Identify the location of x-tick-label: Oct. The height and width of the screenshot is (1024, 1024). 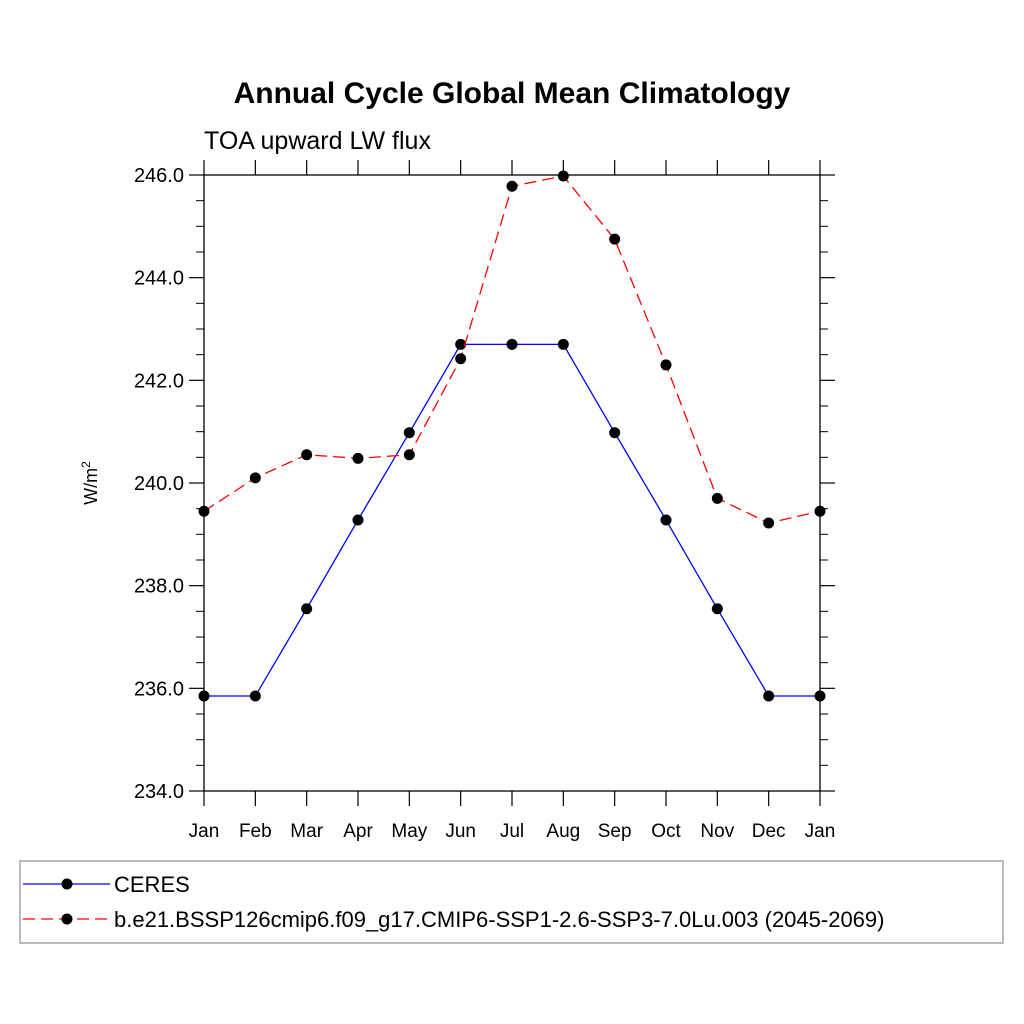
(666, 831).